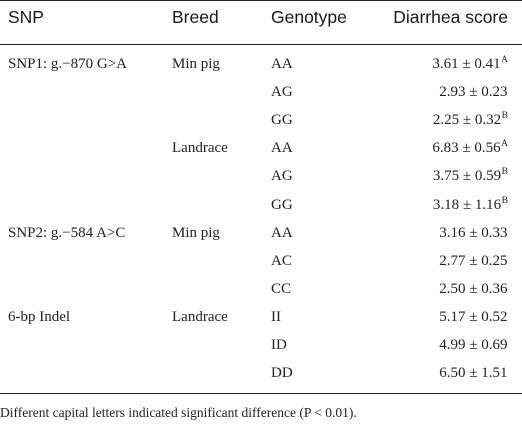 This screenshot has width=522, height=431. I want to click on header-bottom-rule, so click(261, 44).